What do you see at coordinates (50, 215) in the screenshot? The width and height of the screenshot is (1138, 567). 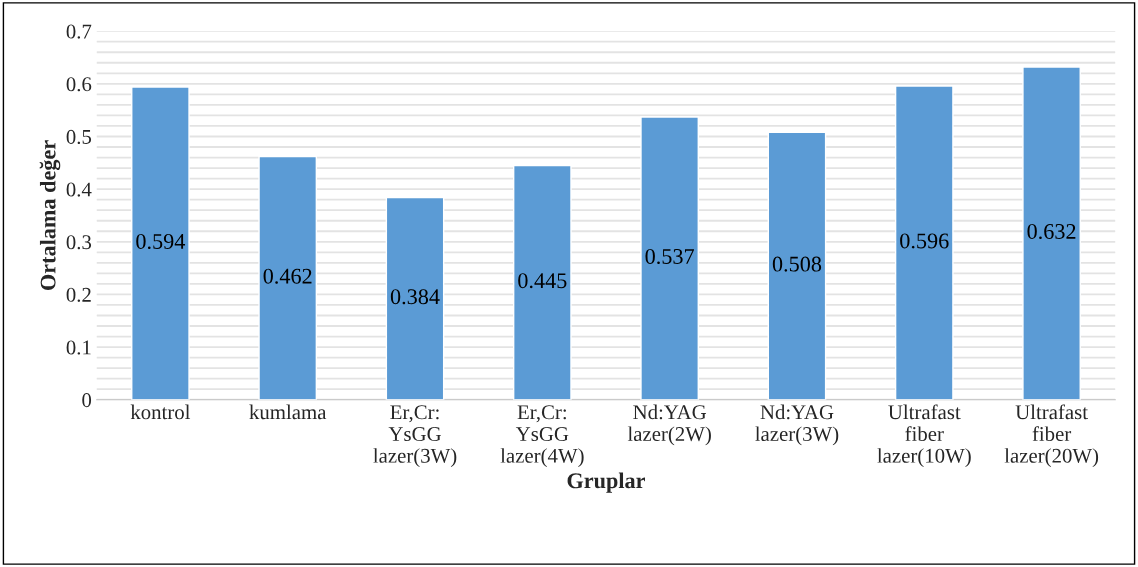 I see `y-axis-title: Ortalama değer` at bounding box center [50, 215].